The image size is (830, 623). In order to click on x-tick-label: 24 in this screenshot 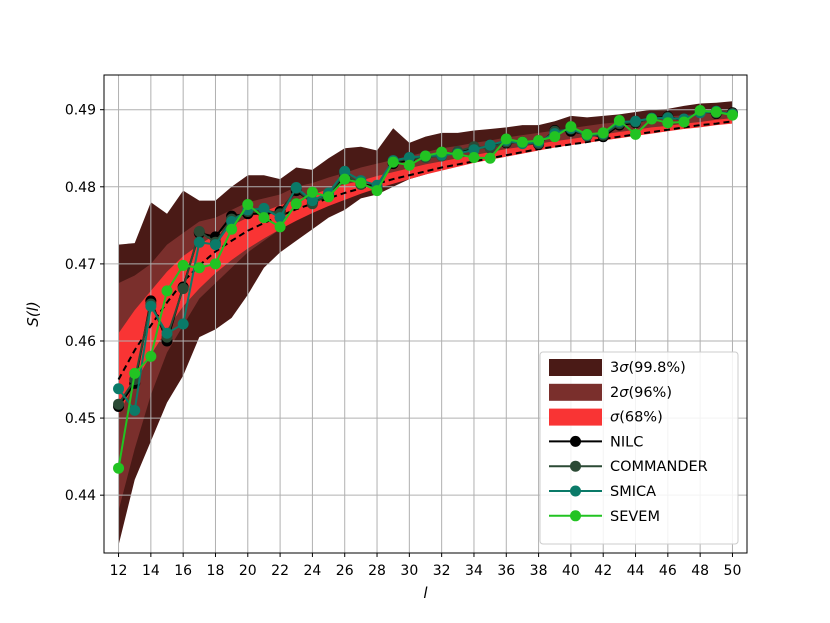, I will do `click(312, 571)`.